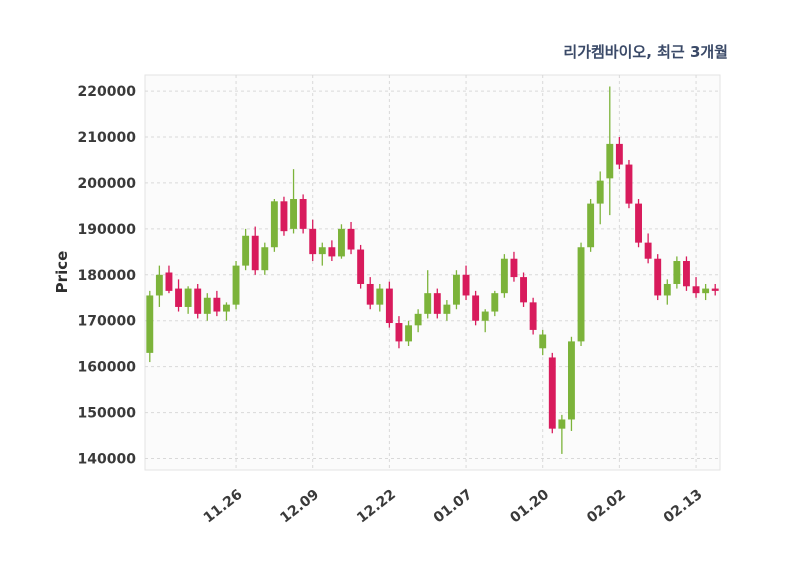  Describe the element at coordinates (107, 138) in the screenshot. I see `y-tick-label: 210000` at that location.